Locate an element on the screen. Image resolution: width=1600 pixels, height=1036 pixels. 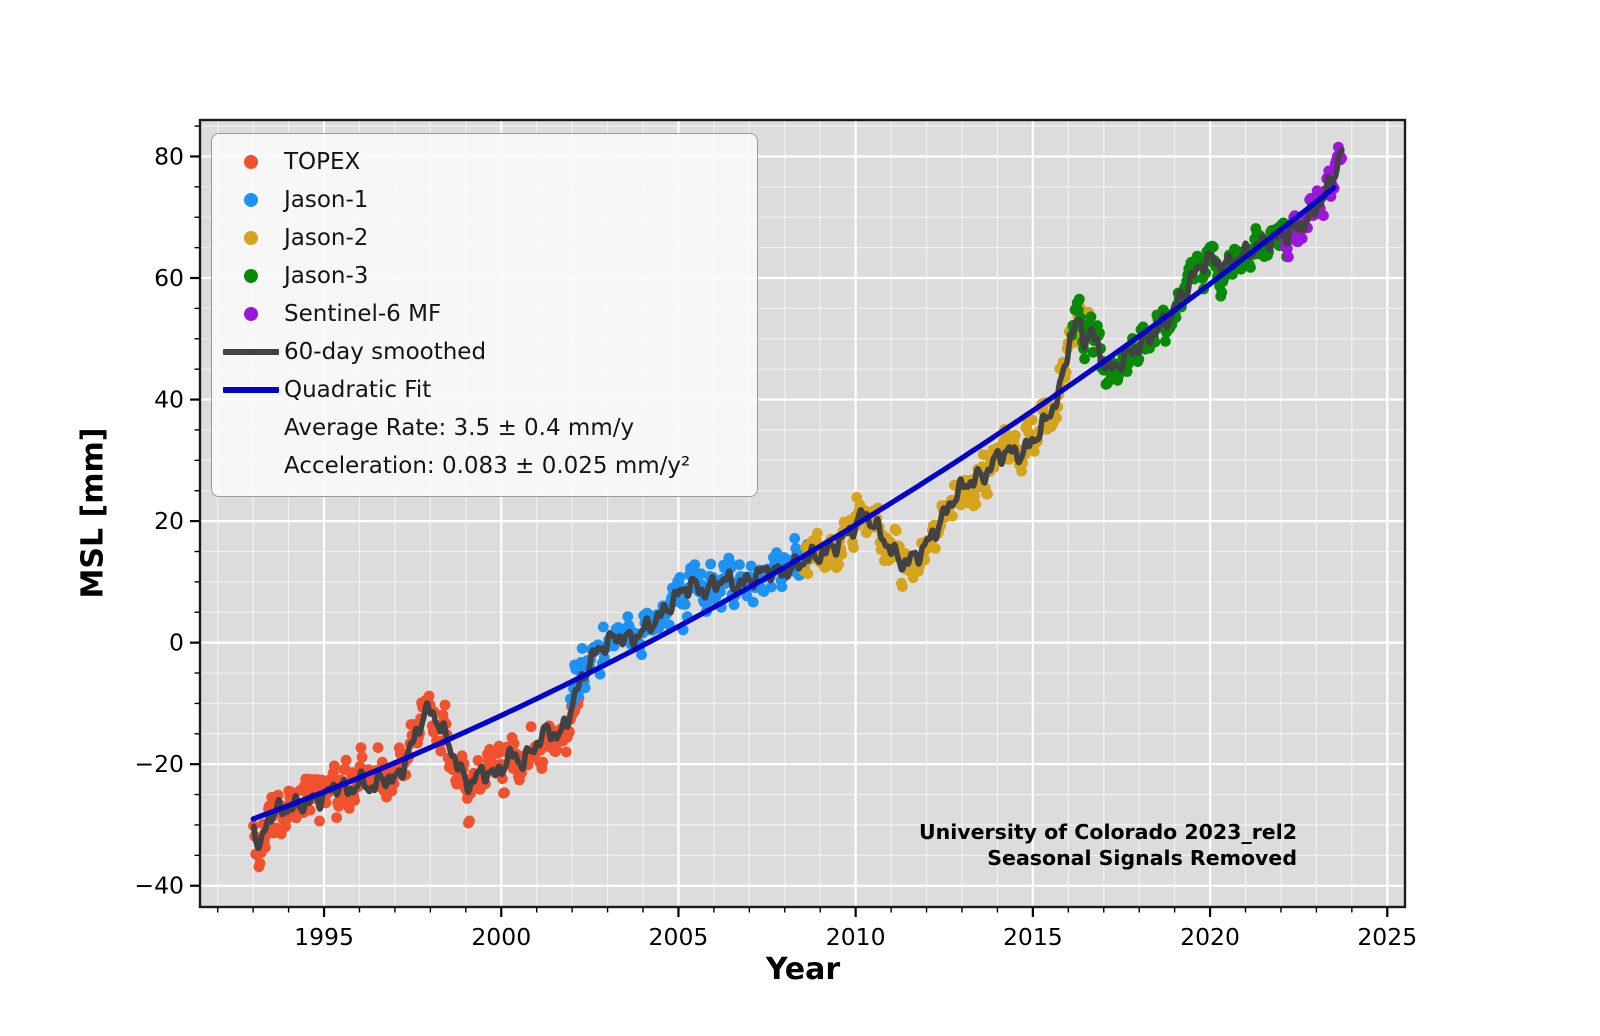
jason2-dot-icon is located at coordinates (251, 238).